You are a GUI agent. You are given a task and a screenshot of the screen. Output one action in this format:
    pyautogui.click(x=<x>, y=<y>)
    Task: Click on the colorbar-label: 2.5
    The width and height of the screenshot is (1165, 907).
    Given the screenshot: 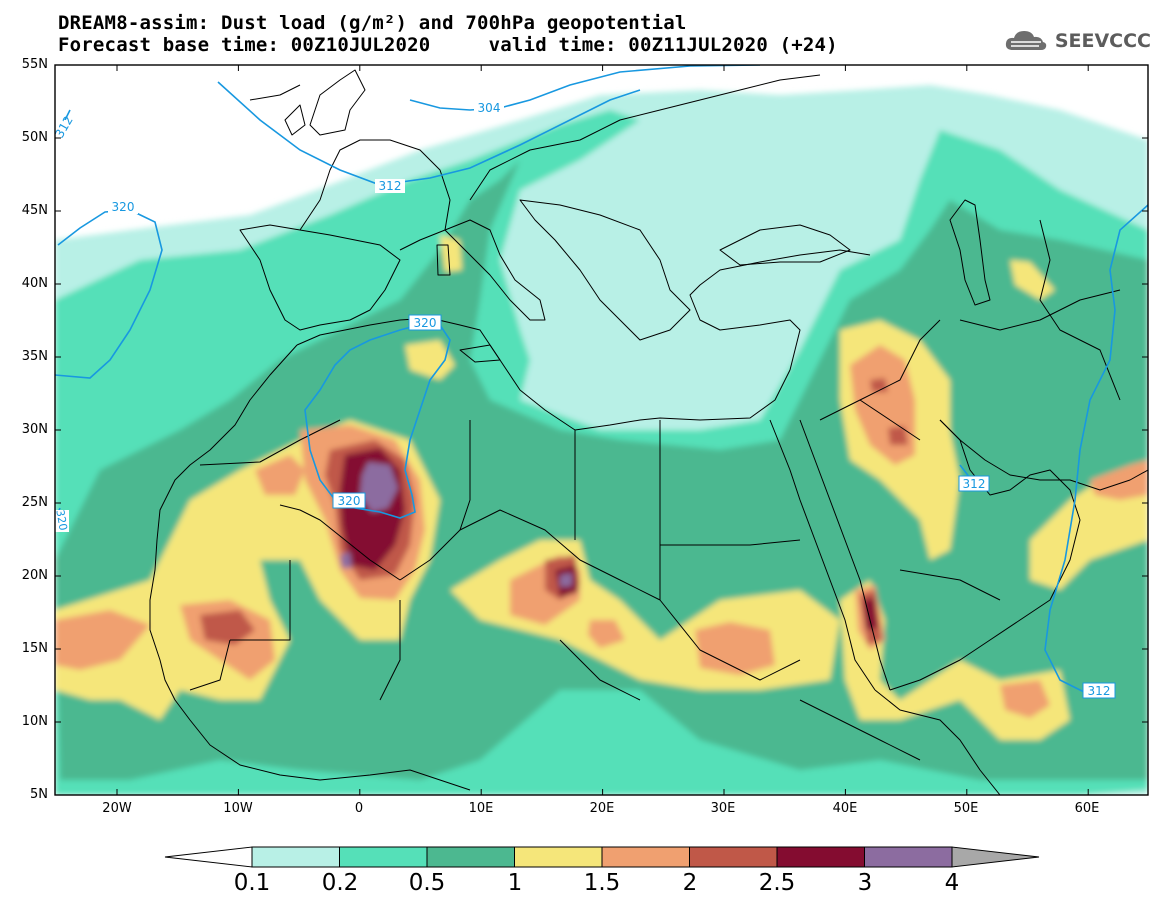 What is the action you would take?
    pyautogui.click(x=777, y=883)
    